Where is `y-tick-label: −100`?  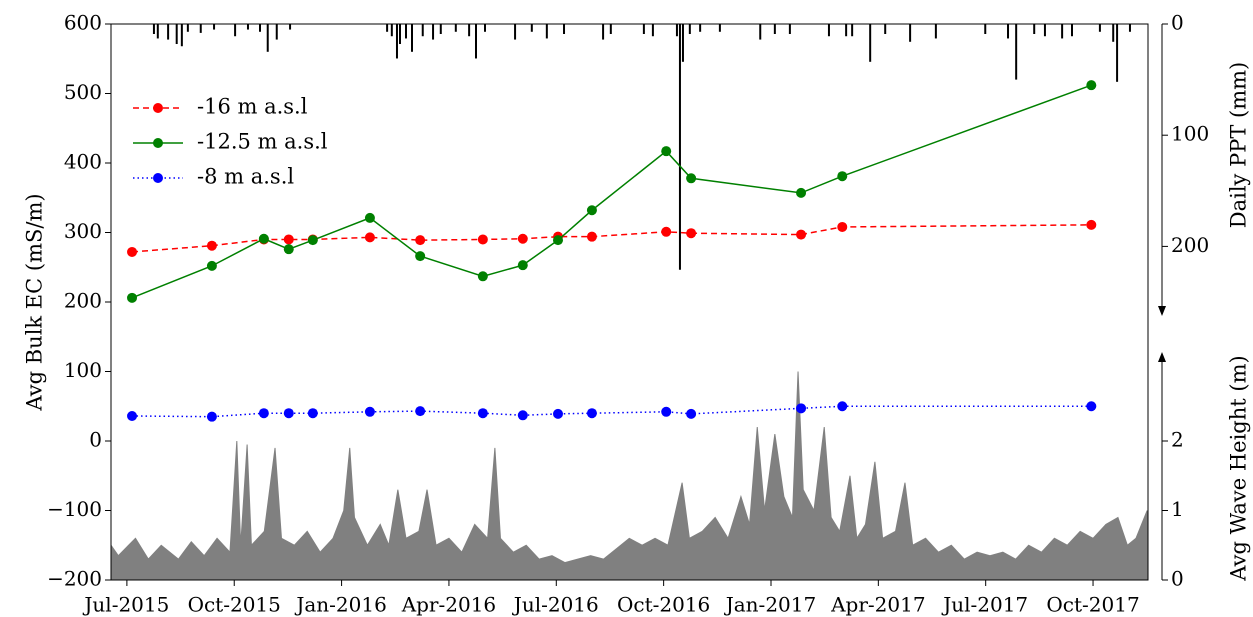
y-tick-label: −100 is located at coordinates (74, 509).